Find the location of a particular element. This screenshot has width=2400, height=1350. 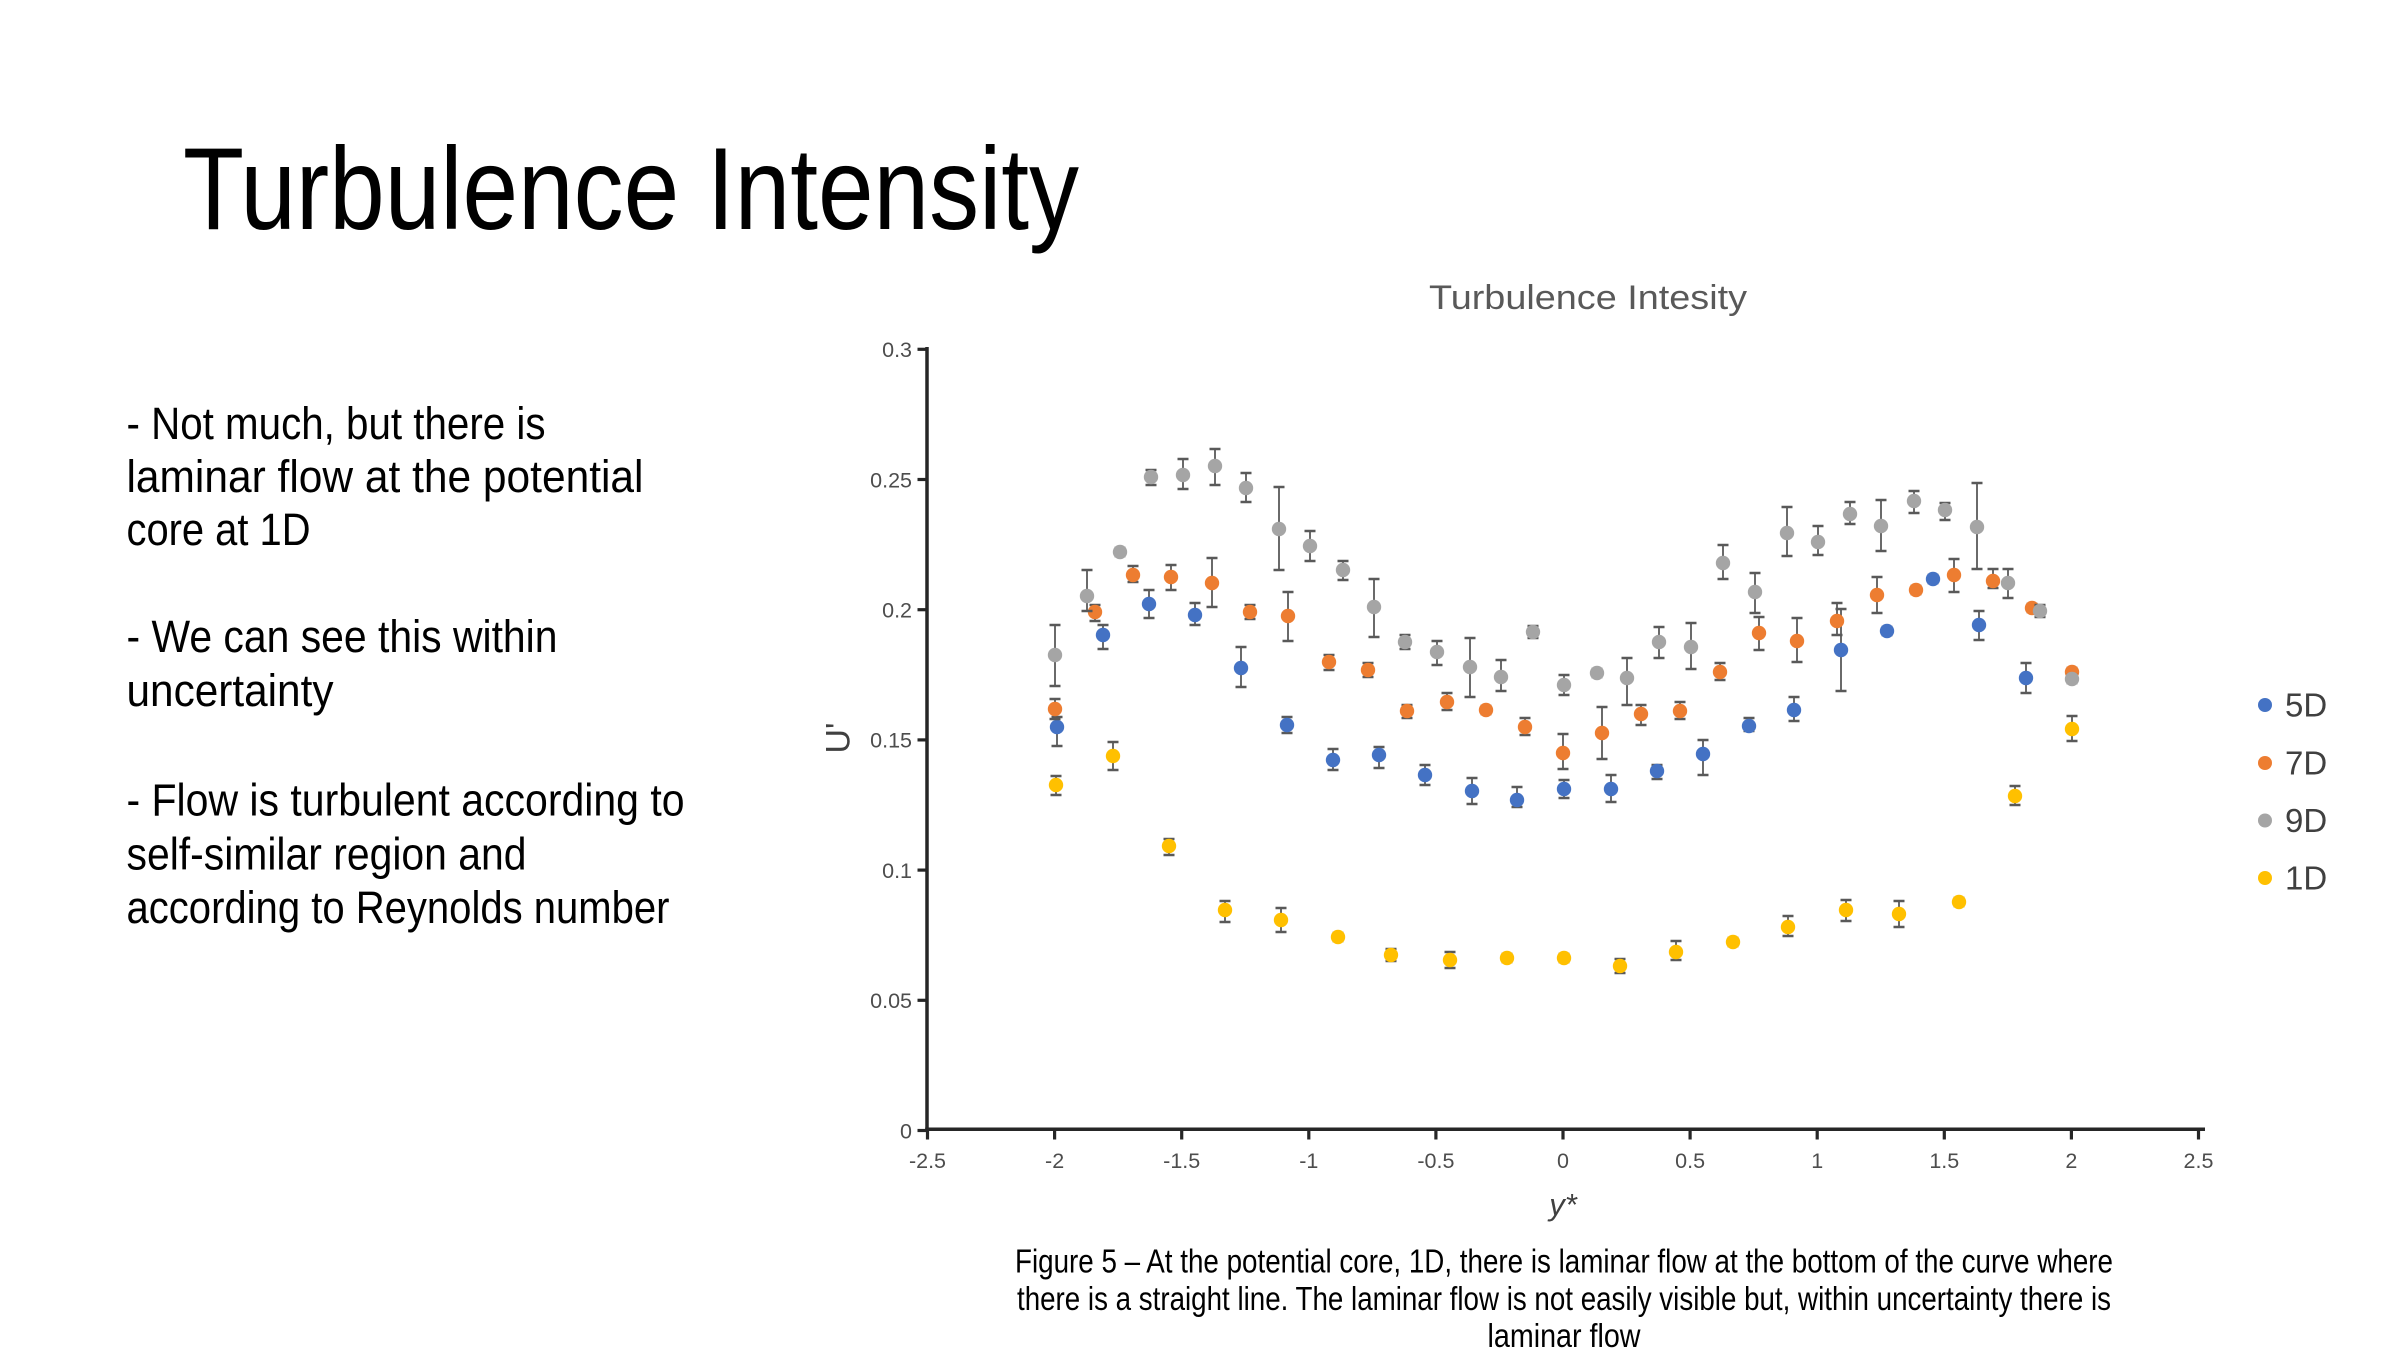

svg-text: -1 is located at coordinates (1308, 1161).